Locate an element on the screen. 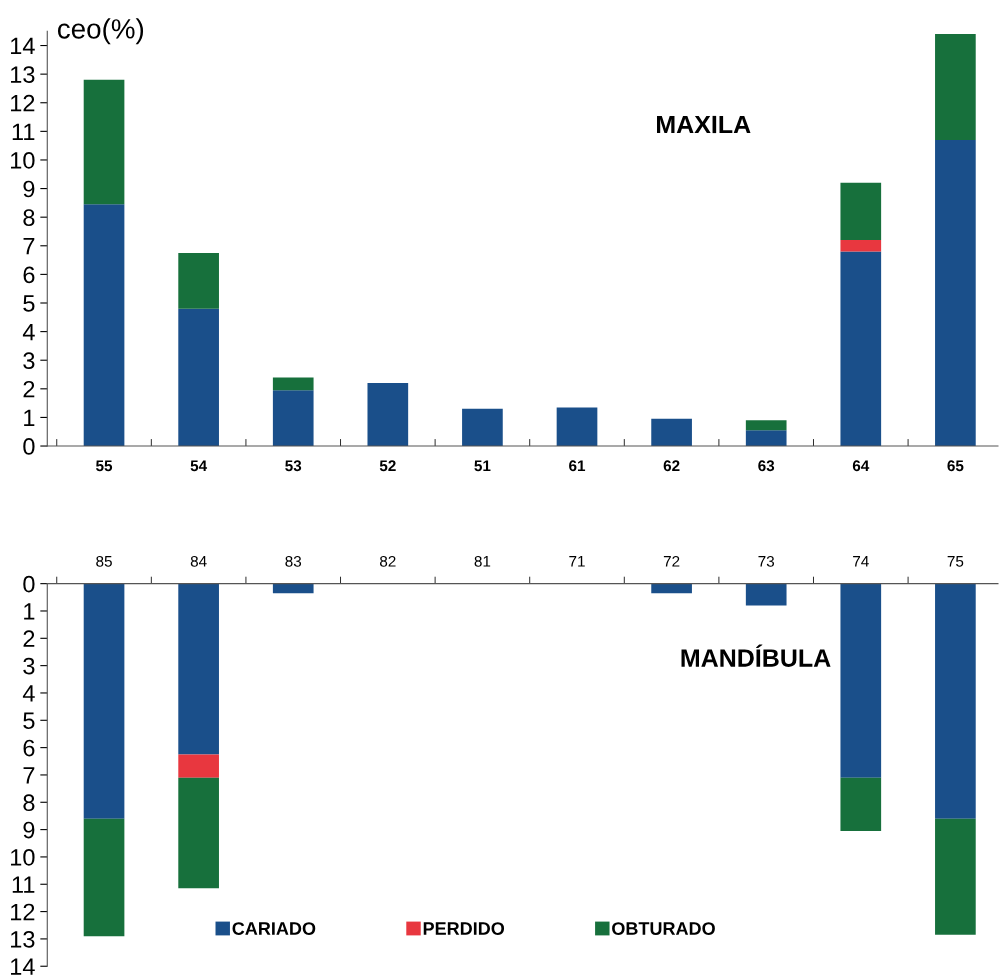 This screenshot has width=1006, height=976. x-tick-label: 71 is located at coordinates (577, 561).